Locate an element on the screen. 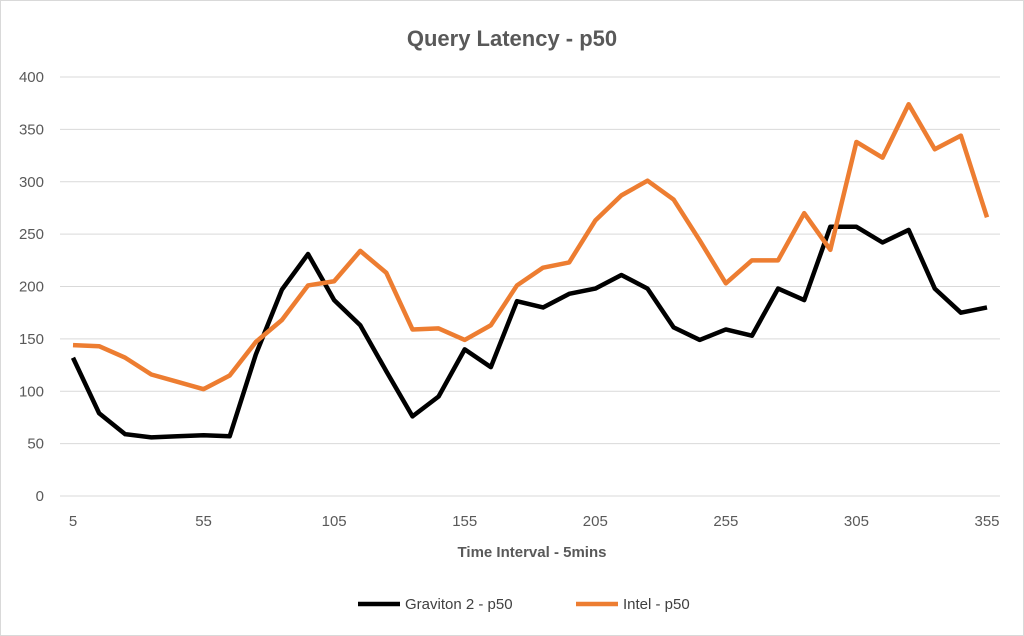 Image resolution: width=1024 pixels, height=636 pixels. legend-label: Intel - p50 is located at coordinates (656, 604).